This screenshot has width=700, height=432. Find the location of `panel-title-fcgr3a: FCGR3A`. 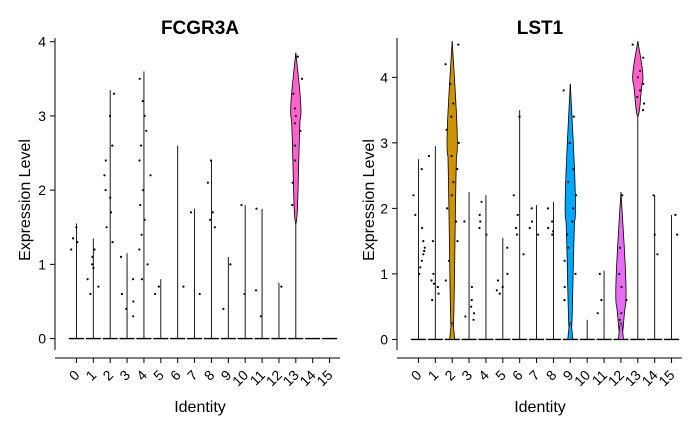

panel-title-fcgr3a: FCGR3A is located at coordinates (200, 28).